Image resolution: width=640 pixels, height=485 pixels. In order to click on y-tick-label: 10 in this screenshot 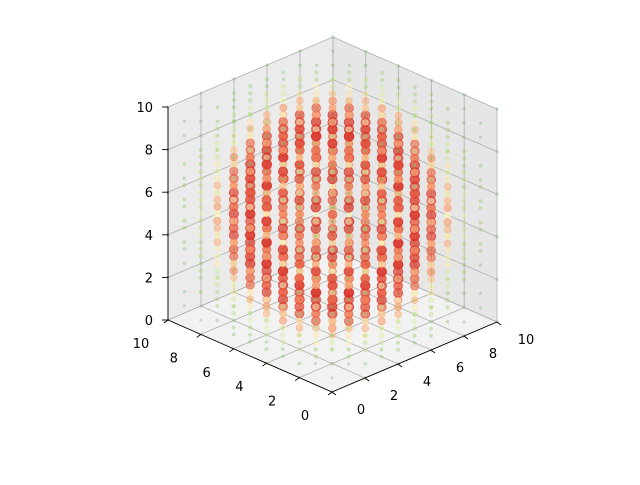, I will do `click(141, 344)`.